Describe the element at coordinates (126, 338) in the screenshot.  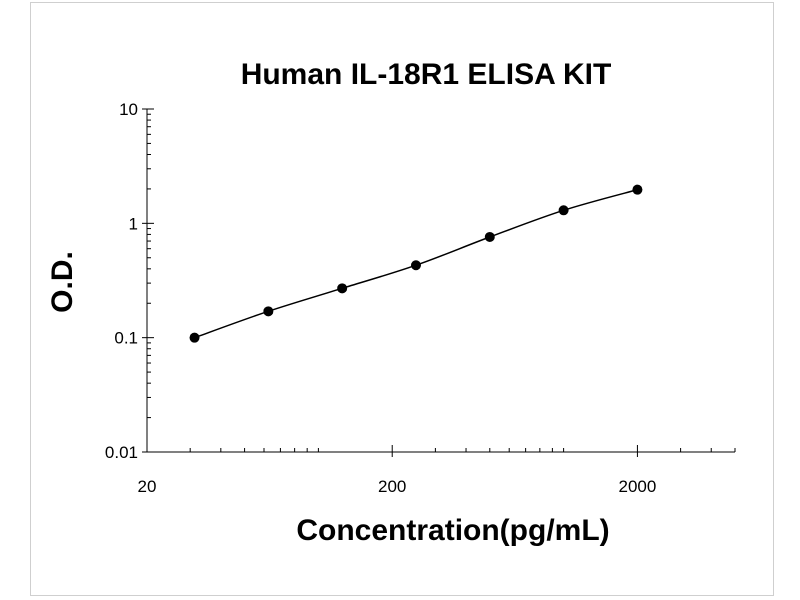
I see `y-tick-label: 0.1` at that location.